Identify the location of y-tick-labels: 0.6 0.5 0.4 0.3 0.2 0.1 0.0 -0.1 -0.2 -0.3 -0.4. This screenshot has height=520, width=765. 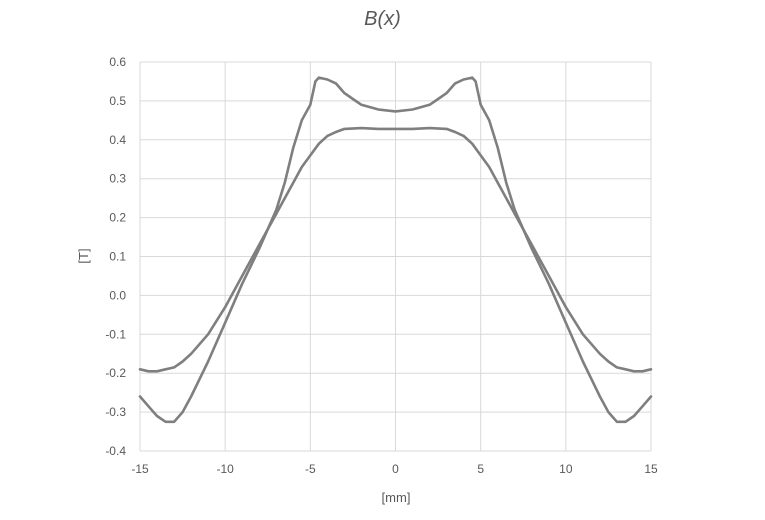
(115, 256).